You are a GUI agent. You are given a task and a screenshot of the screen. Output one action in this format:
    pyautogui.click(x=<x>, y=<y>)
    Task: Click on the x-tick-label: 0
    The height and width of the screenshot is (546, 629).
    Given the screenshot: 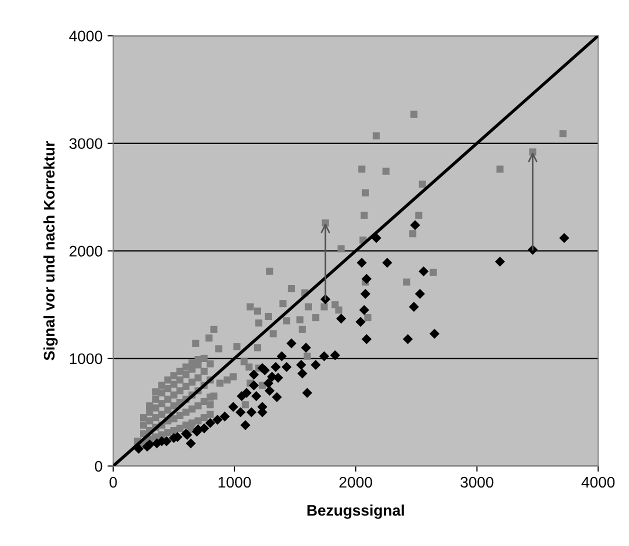 What is the action you would take?
    pyautogui.click(x=113, y=482)
    